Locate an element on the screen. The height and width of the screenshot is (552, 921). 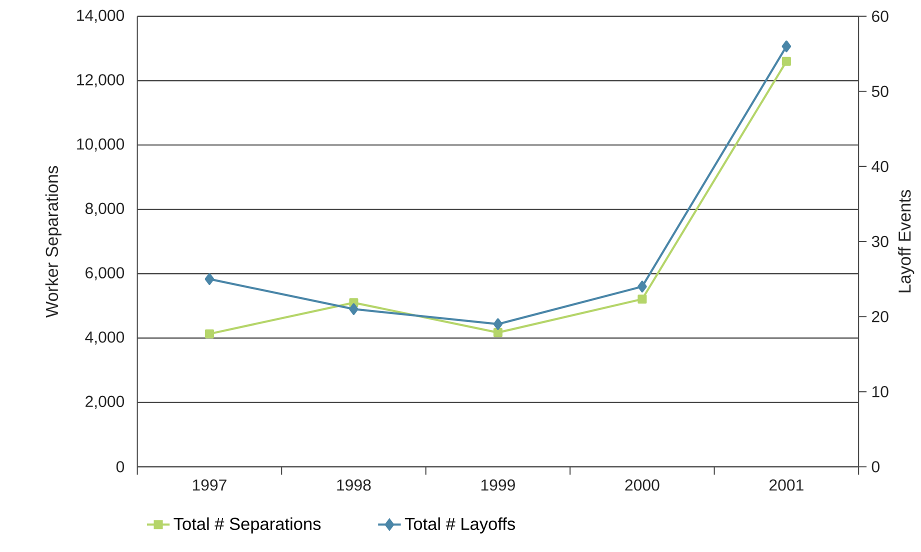
y-tick-label: 6,000 is located at coordinates (105, 273).